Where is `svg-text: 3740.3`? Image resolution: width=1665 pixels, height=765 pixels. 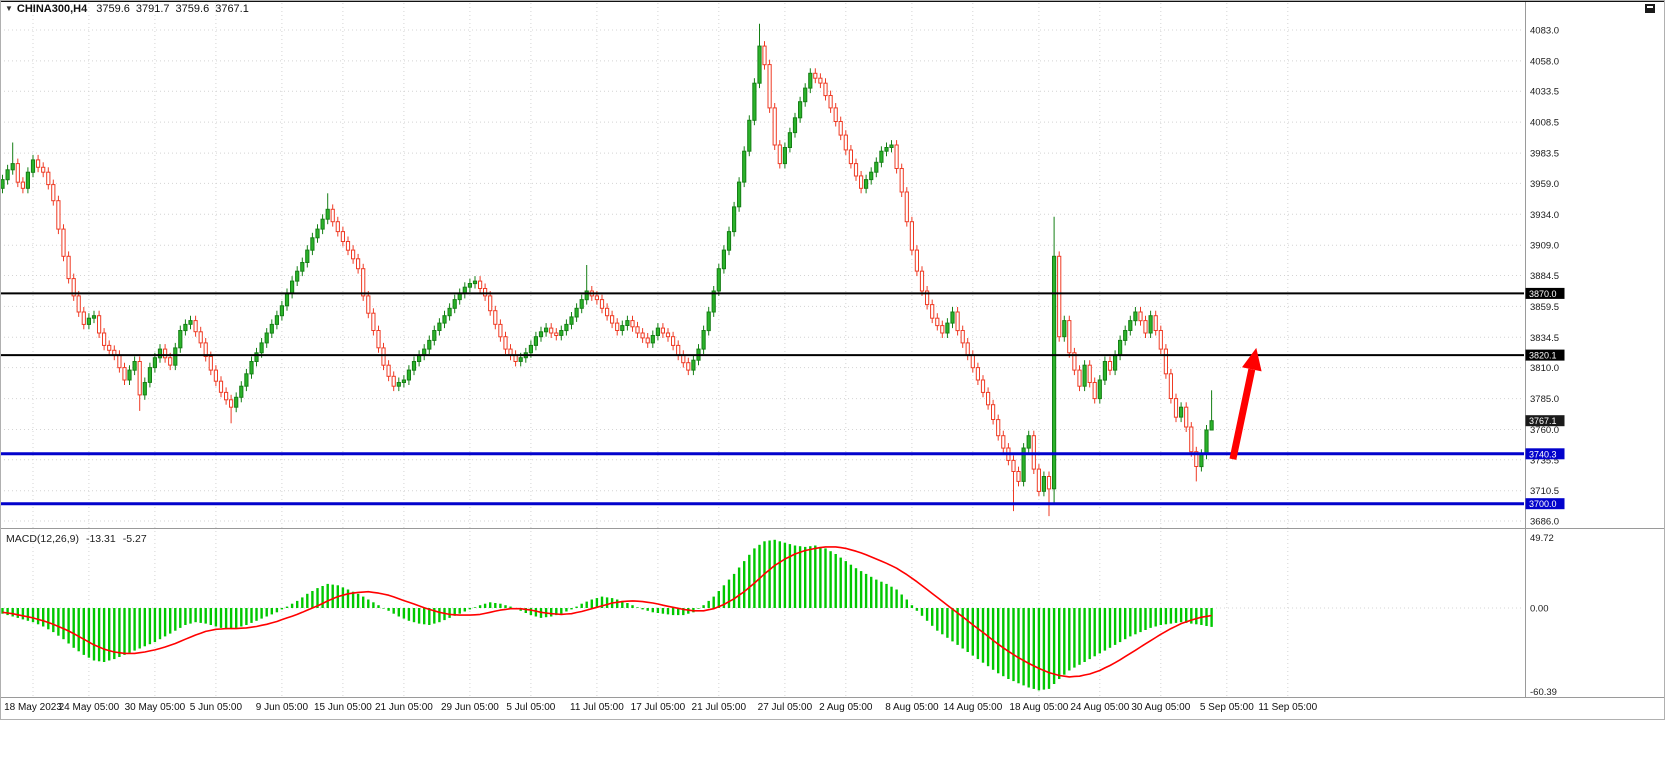 svg-text: 3740.3 is located at coordinates (1543, 454).